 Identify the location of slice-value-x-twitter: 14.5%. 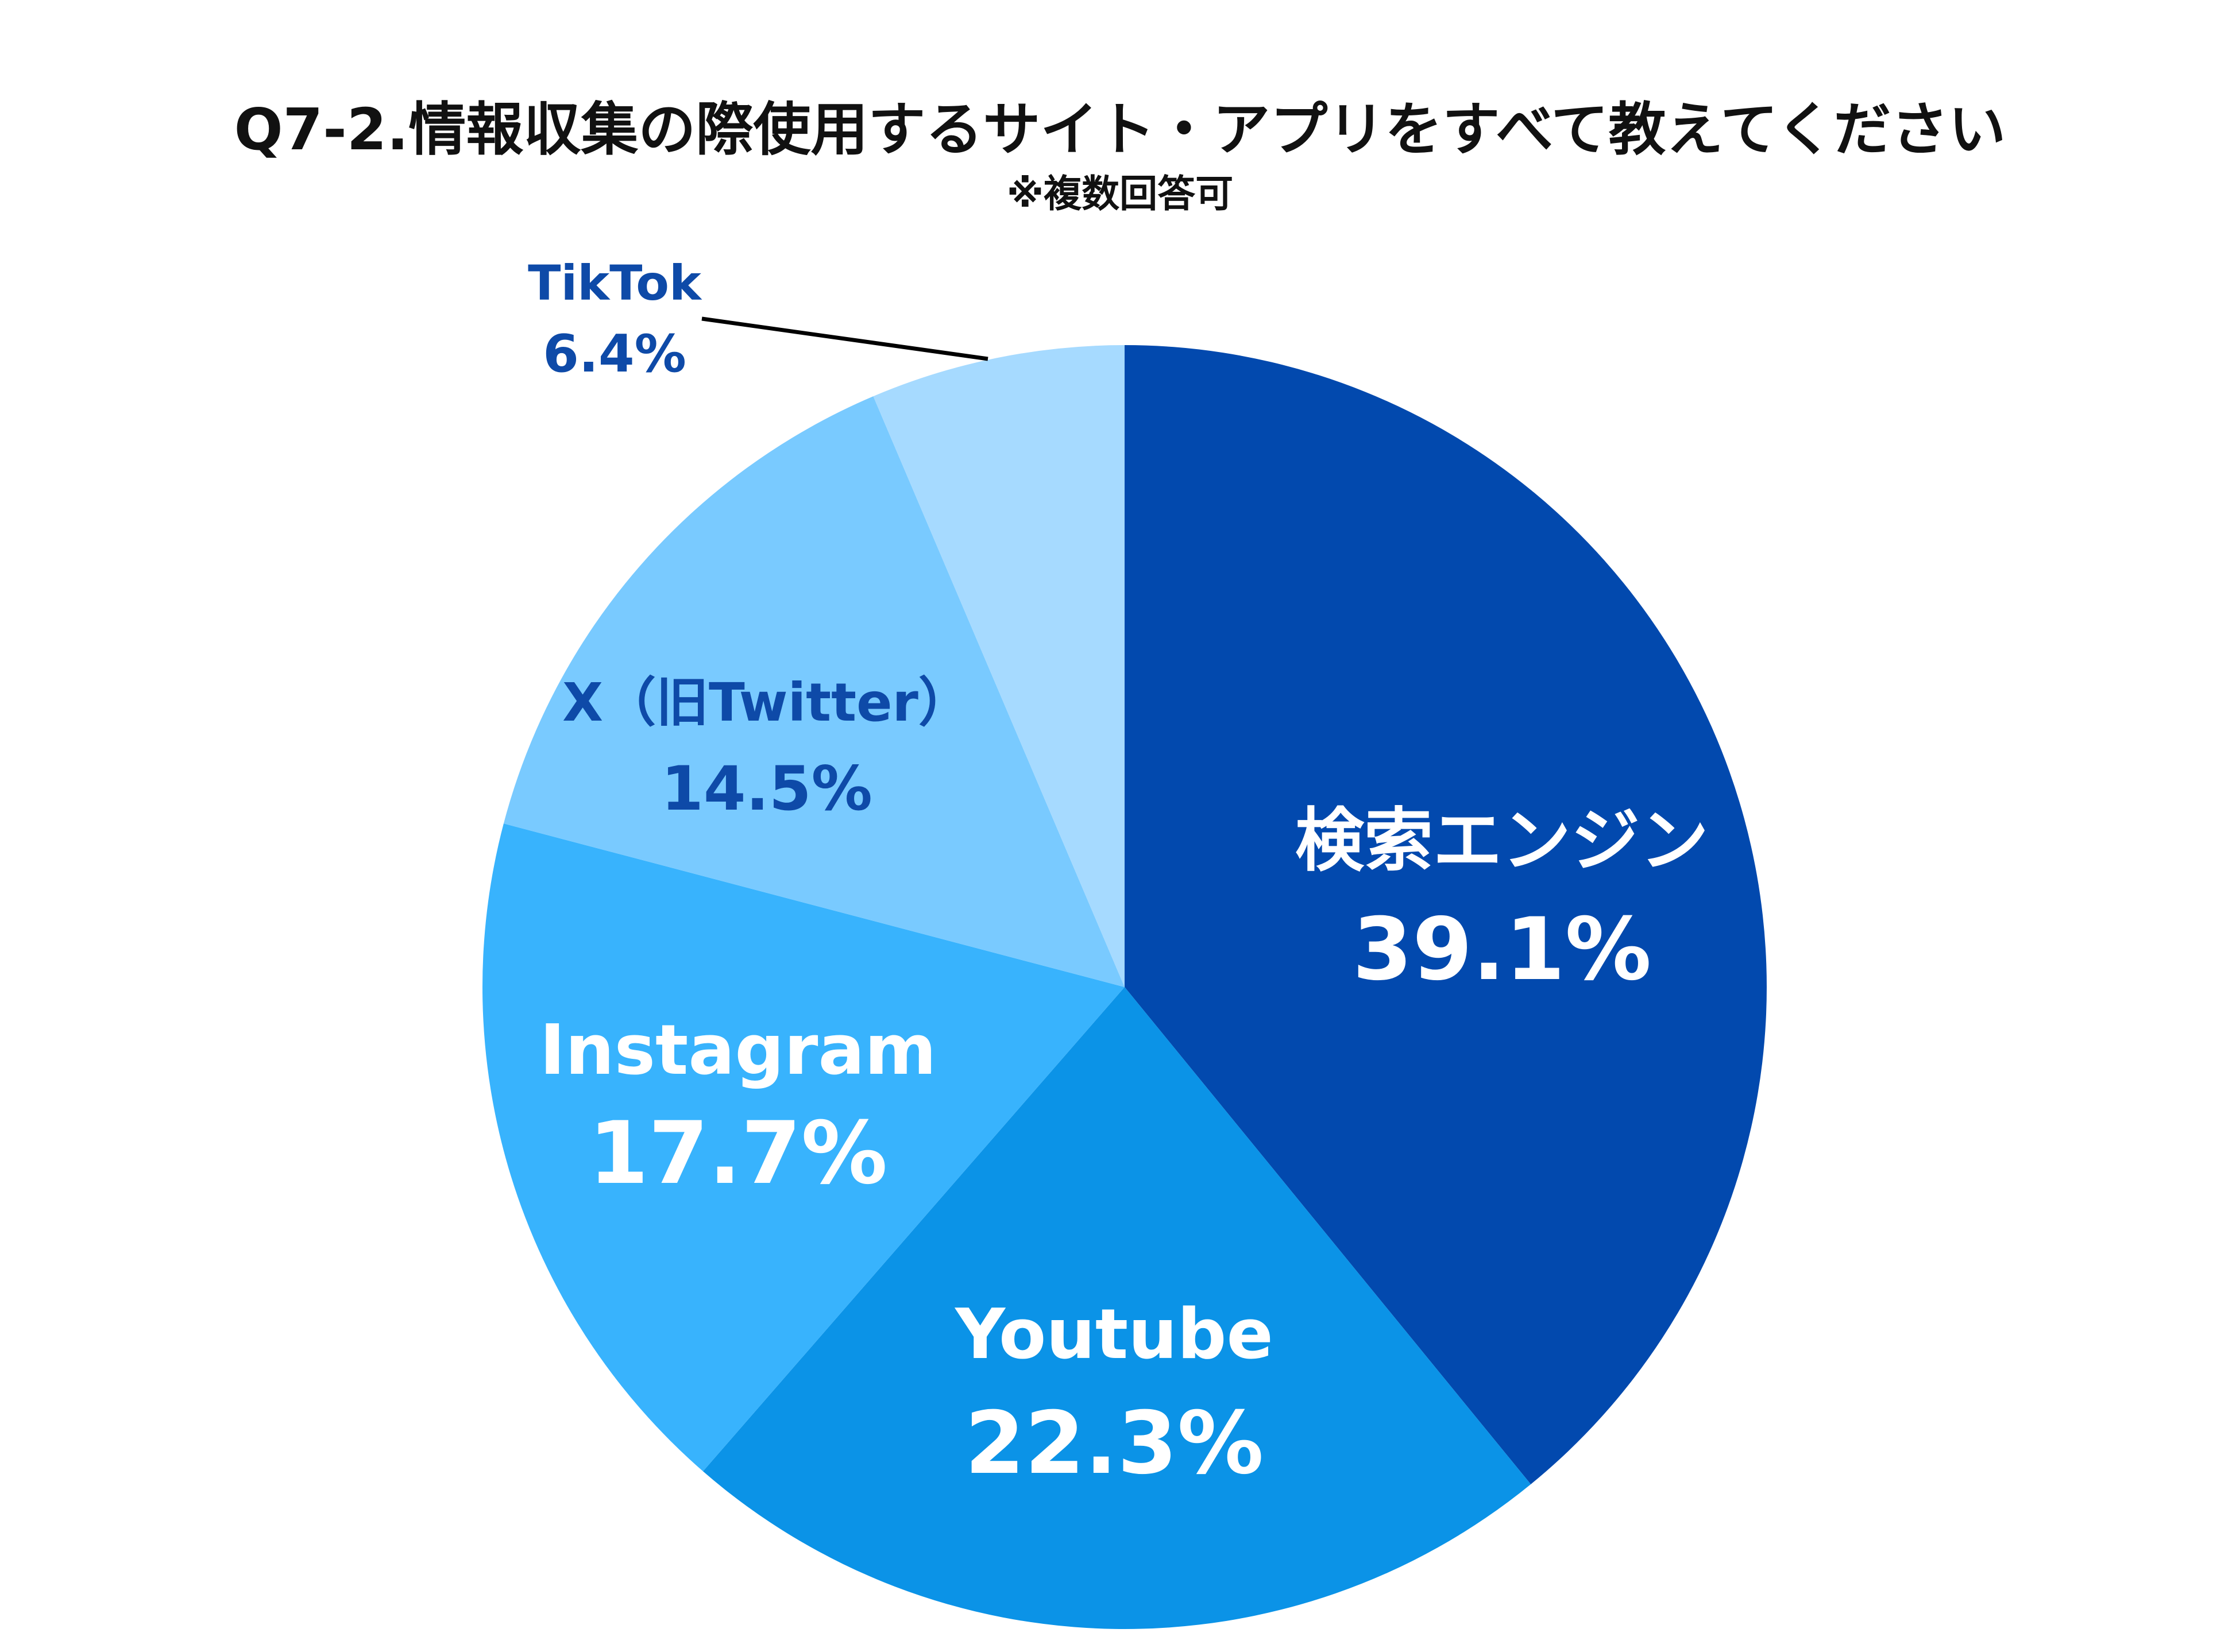
(766, 788).